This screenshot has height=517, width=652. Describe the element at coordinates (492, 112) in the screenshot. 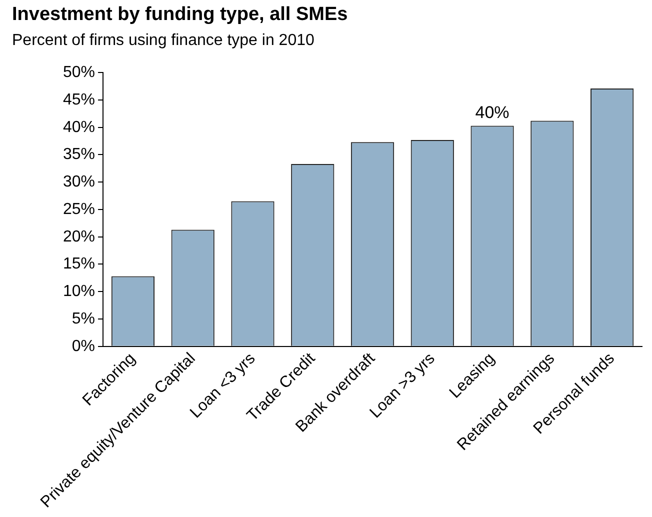

I see `data-label: 40%` at that location.